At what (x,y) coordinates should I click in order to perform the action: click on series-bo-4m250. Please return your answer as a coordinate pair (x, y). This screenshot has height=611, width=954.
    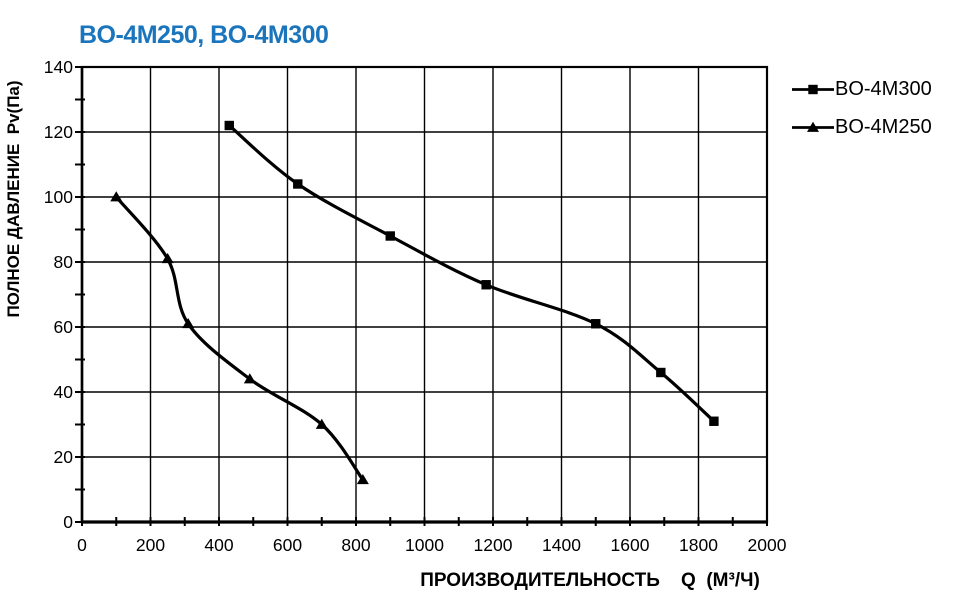
    Looking at the image, I should click on (239, 338).